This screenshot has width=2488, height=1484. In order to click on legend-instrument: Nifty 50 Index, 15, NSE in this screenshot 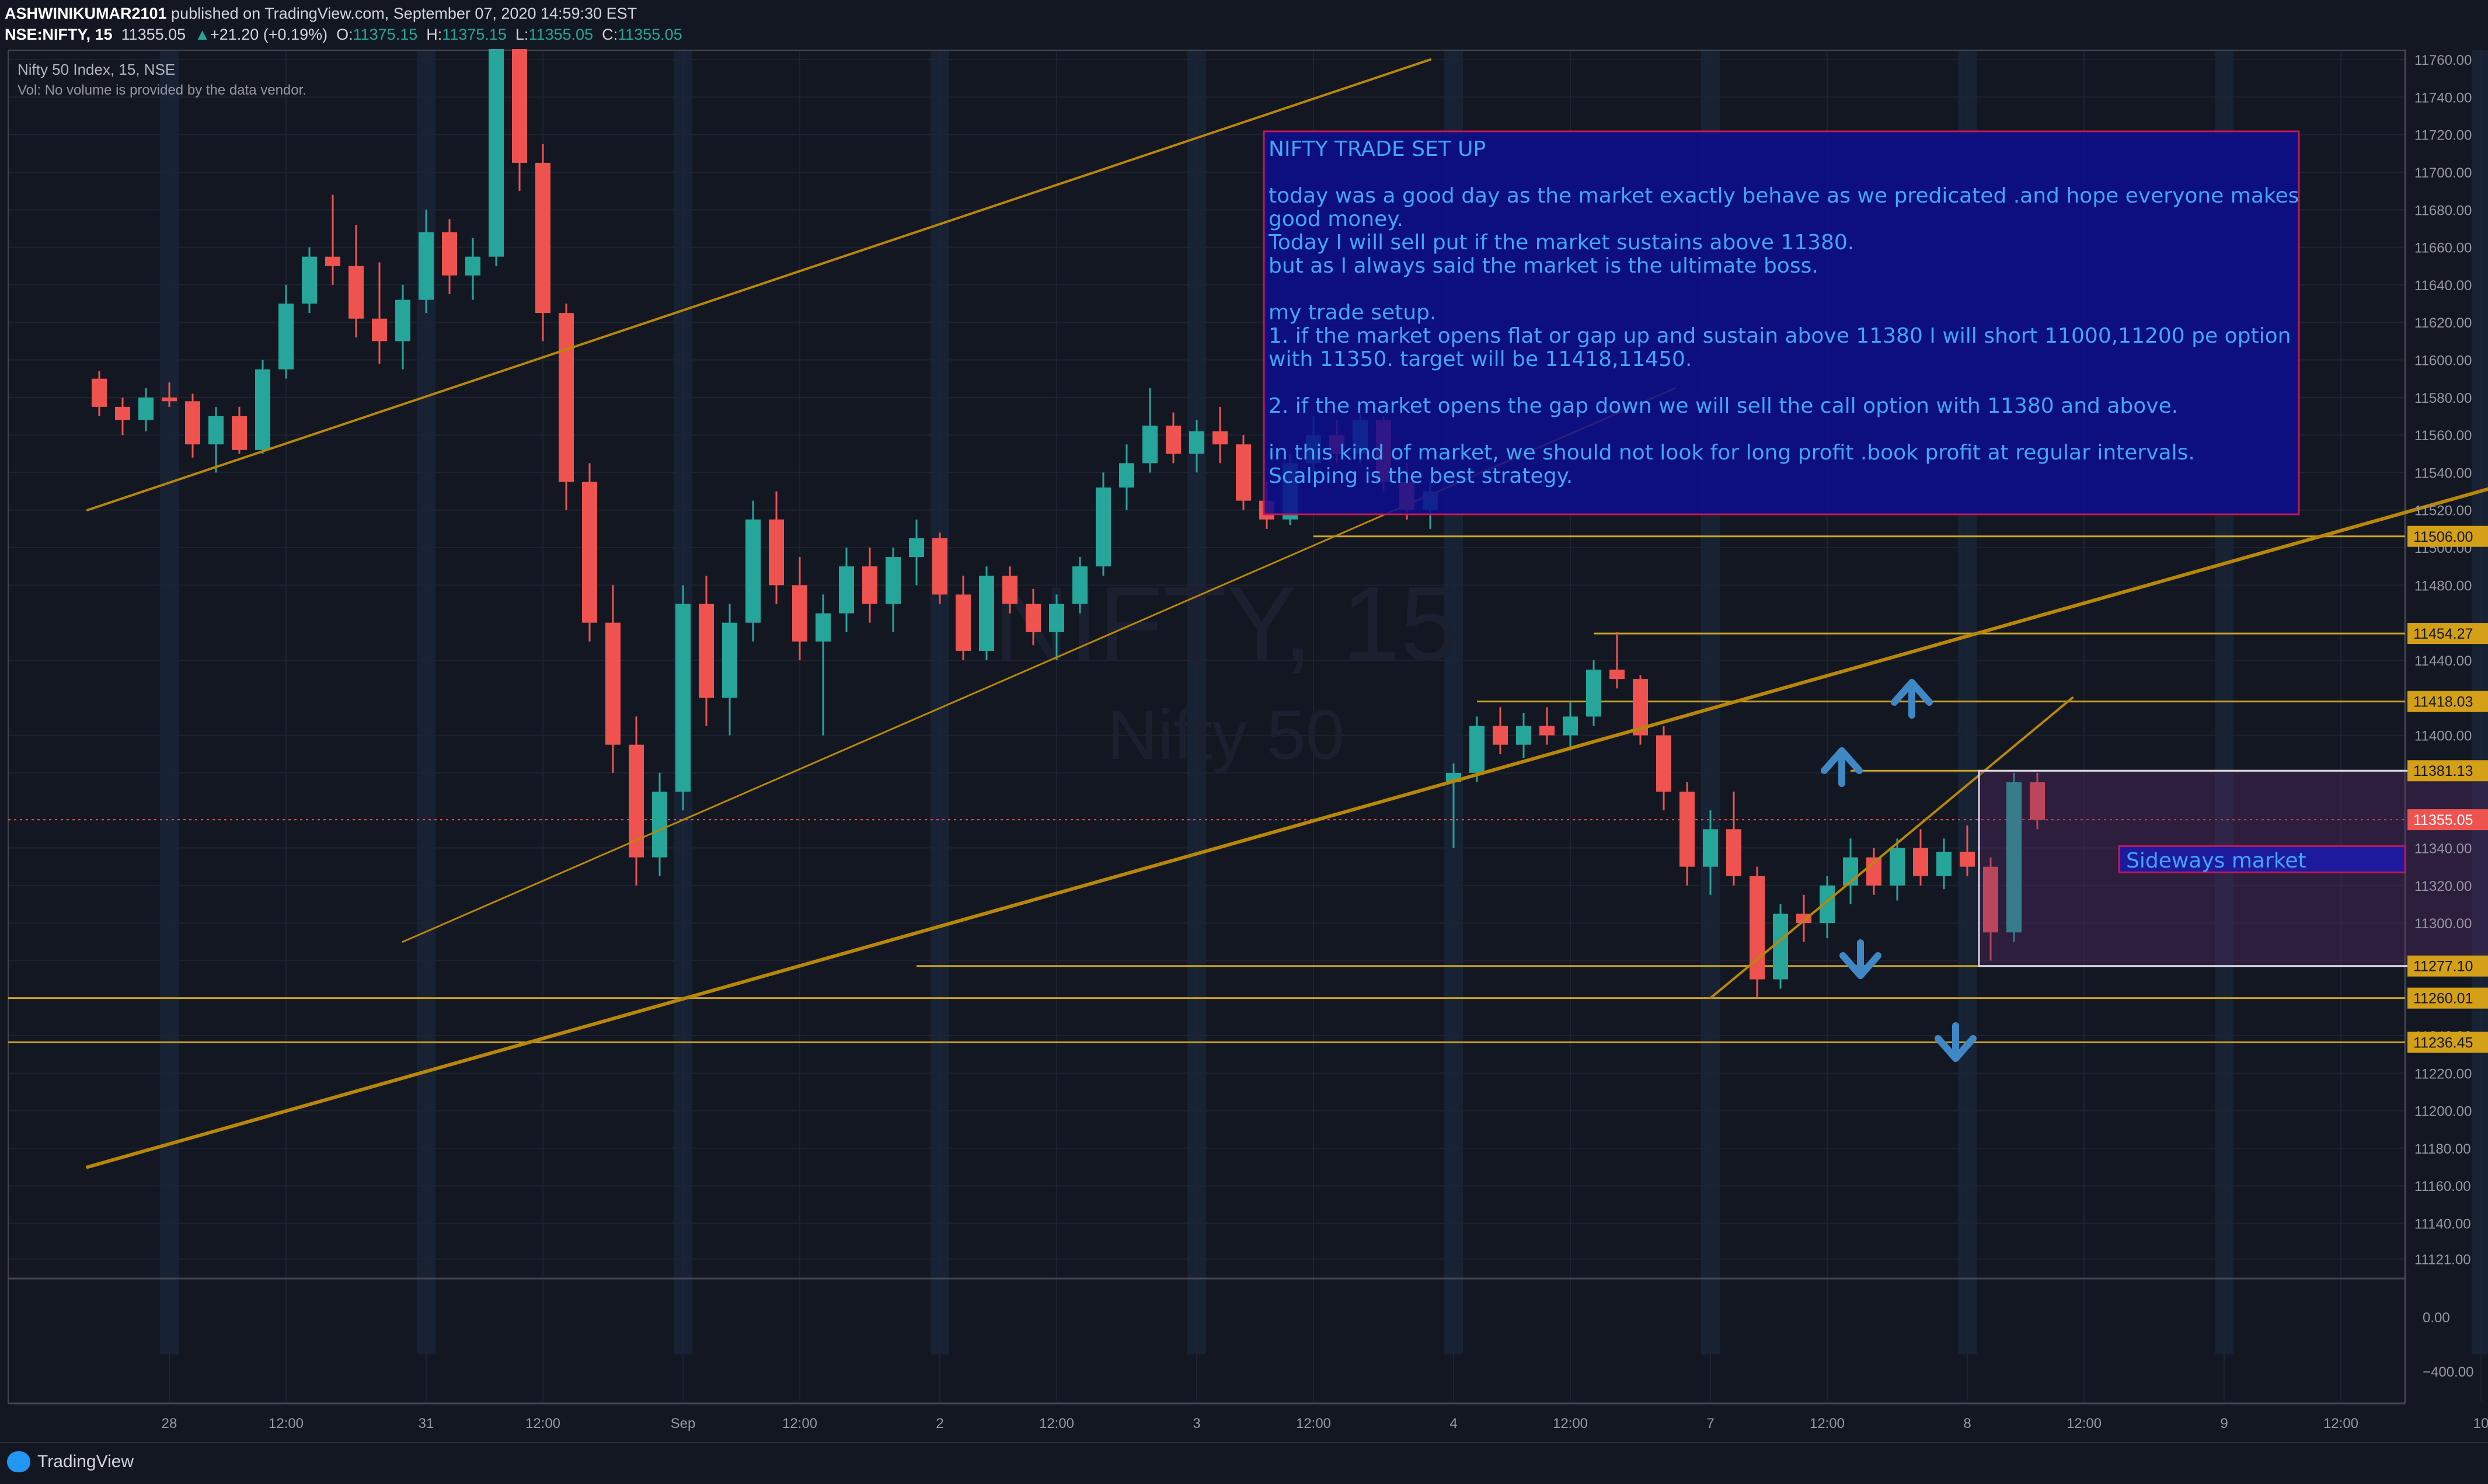, I will do `click(96, 69)`.